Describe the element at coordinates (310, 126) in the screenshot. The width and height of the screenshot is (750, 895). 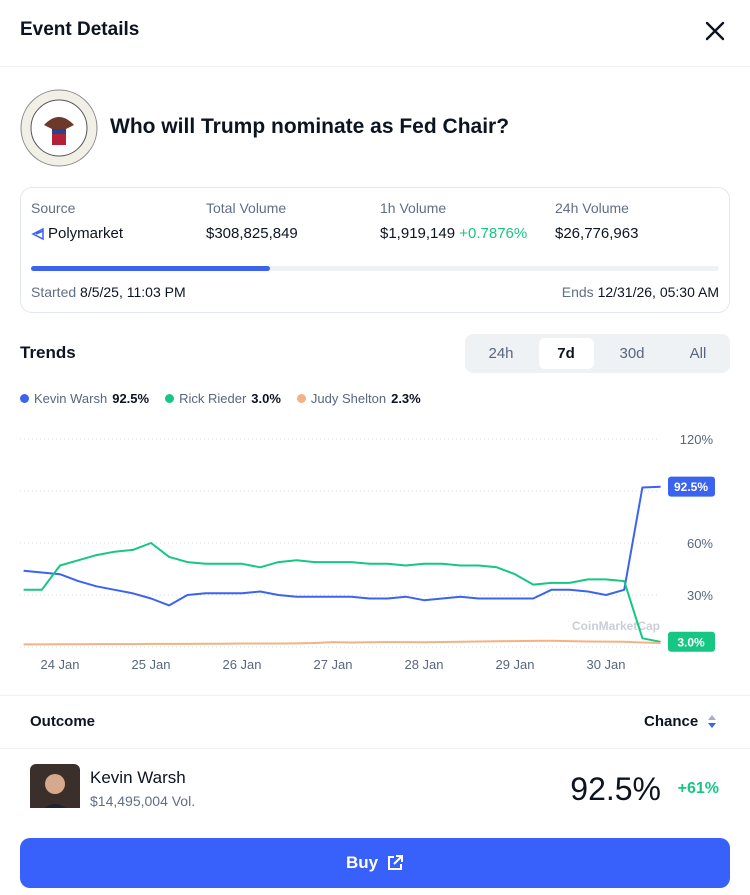
I see `event-title: Who will Trump nominate as Fed Chair?` at that location.